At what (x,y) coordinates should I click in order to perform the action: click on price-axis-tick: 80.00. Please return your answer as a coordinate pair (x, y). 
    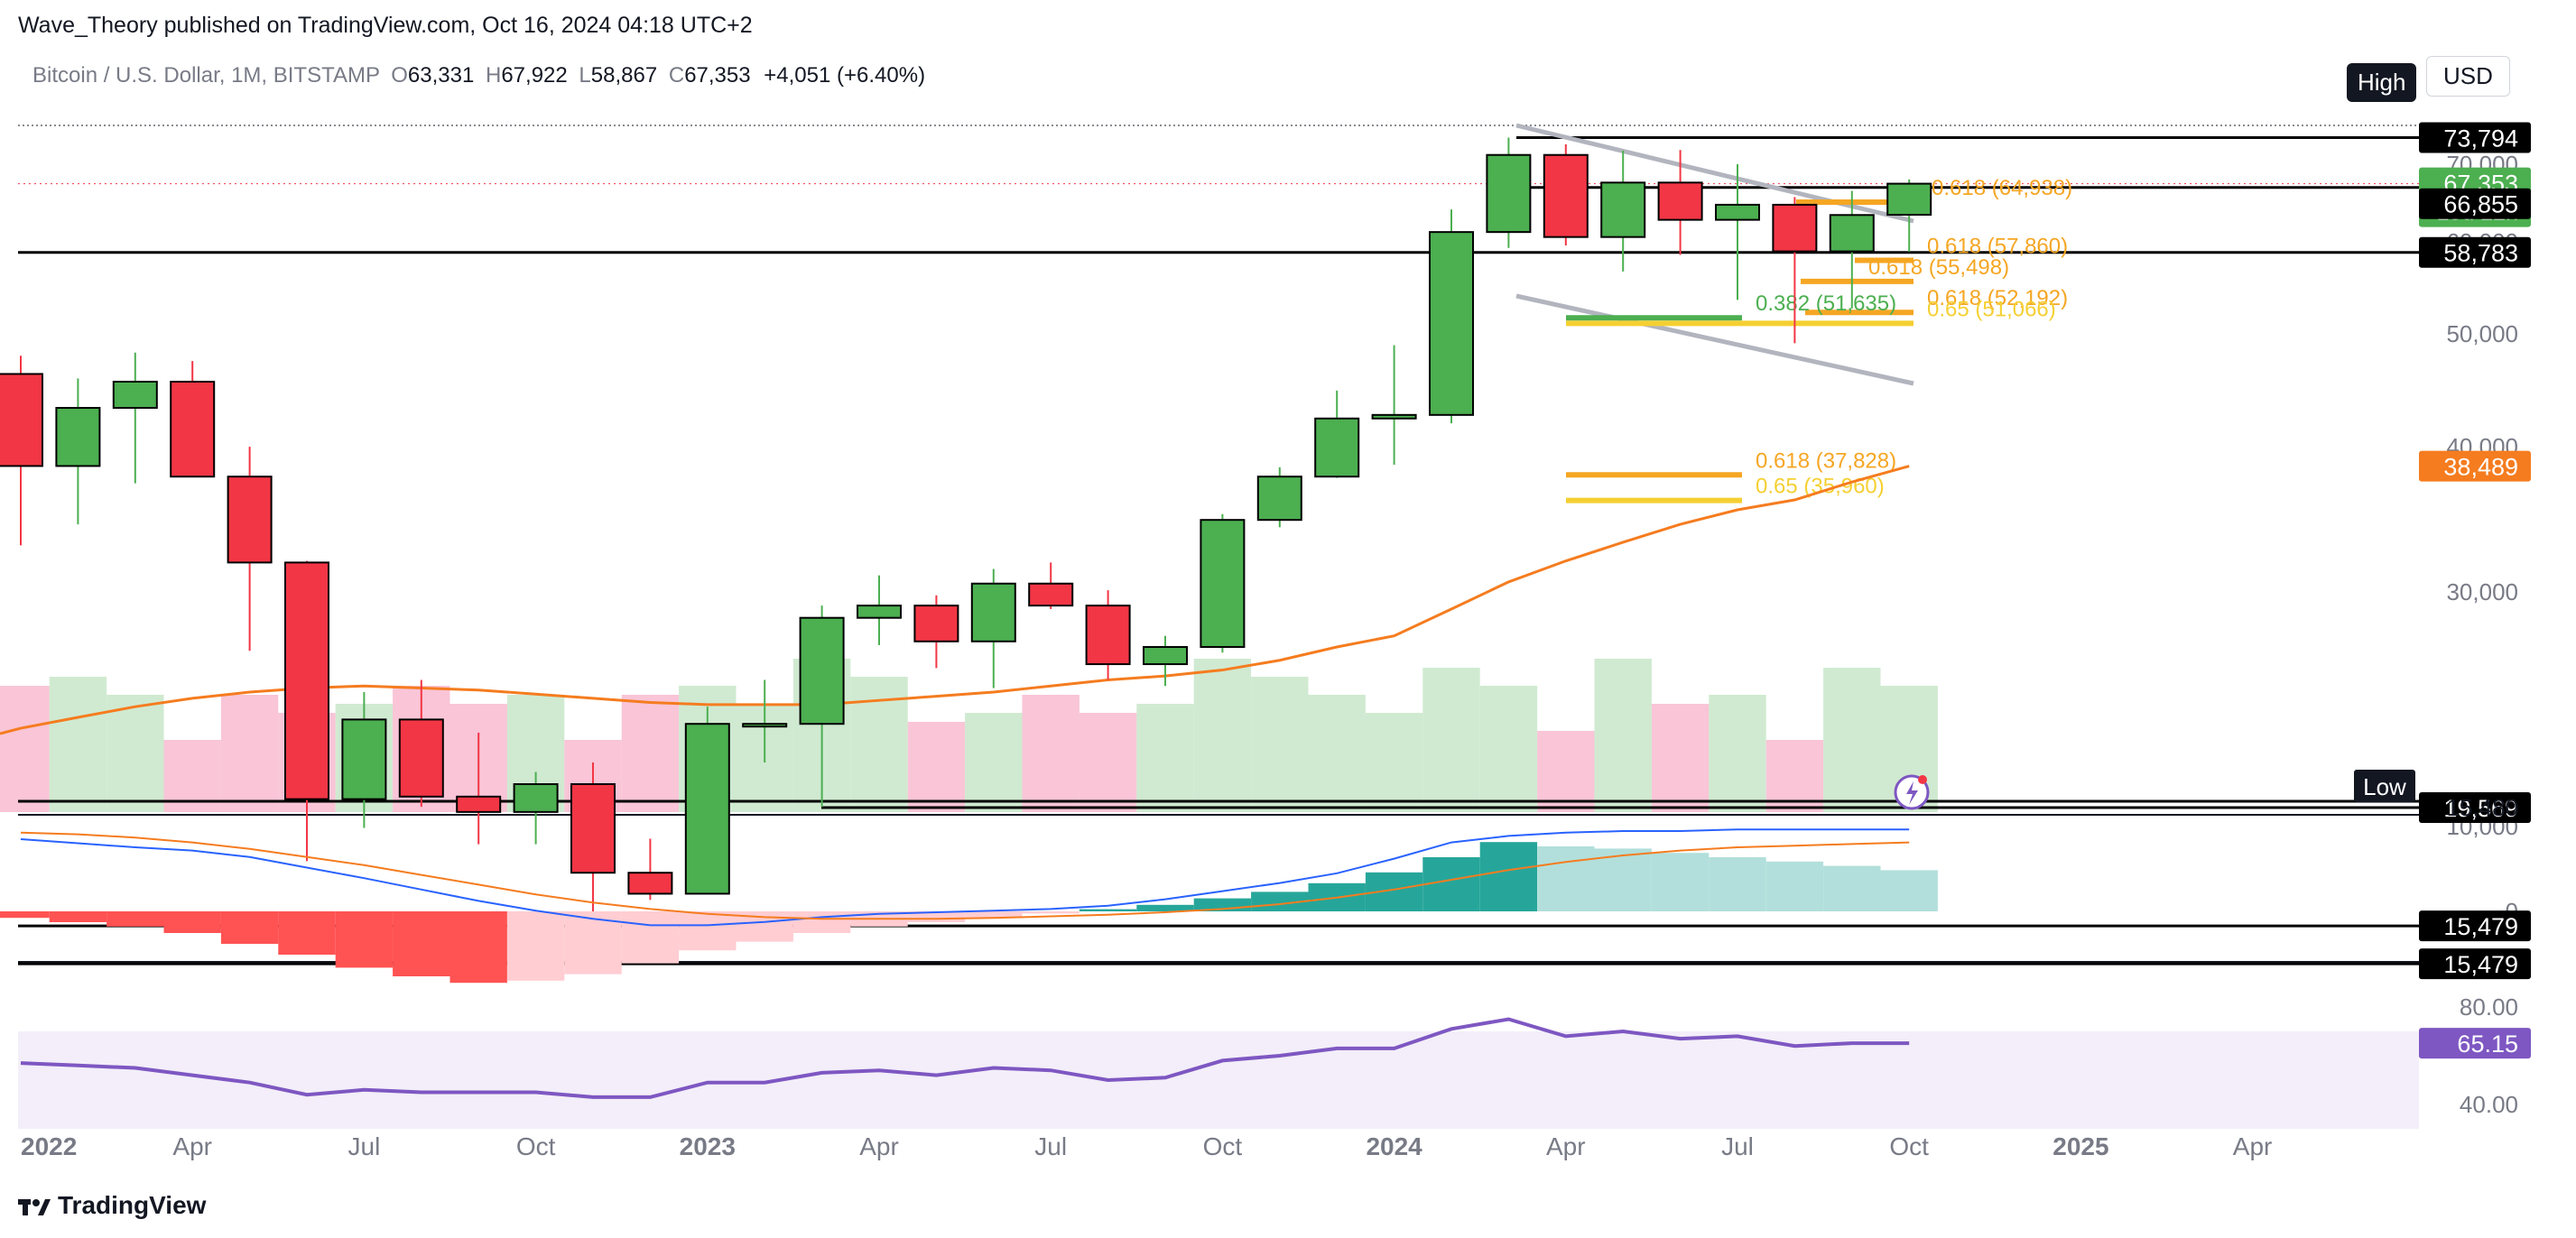
    Looking at the image, I should click on (2489, 1007).